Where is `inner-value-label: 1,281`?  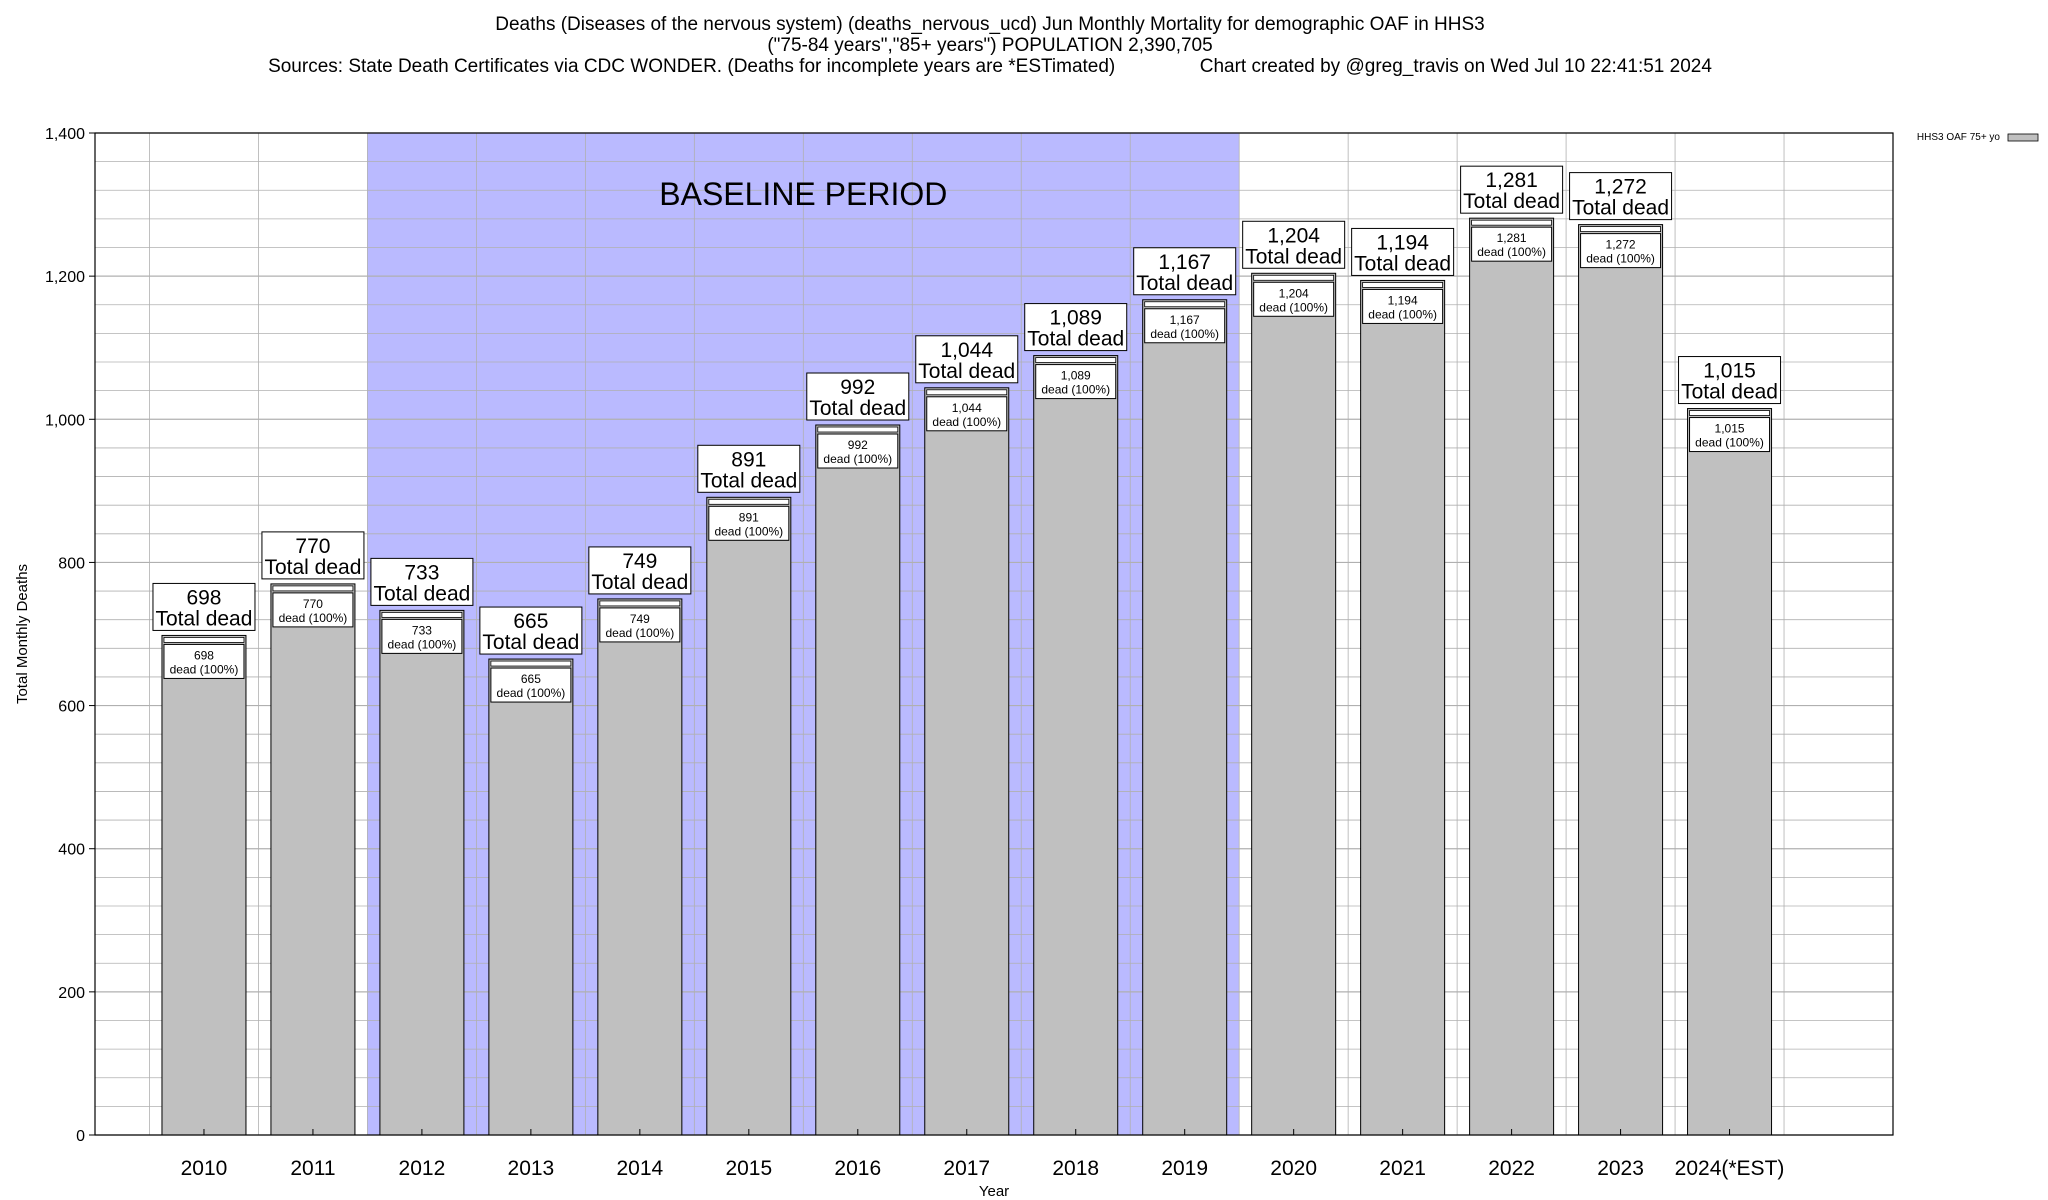 inner-value-label: 1,281 is located at coordinates (1512, 238).